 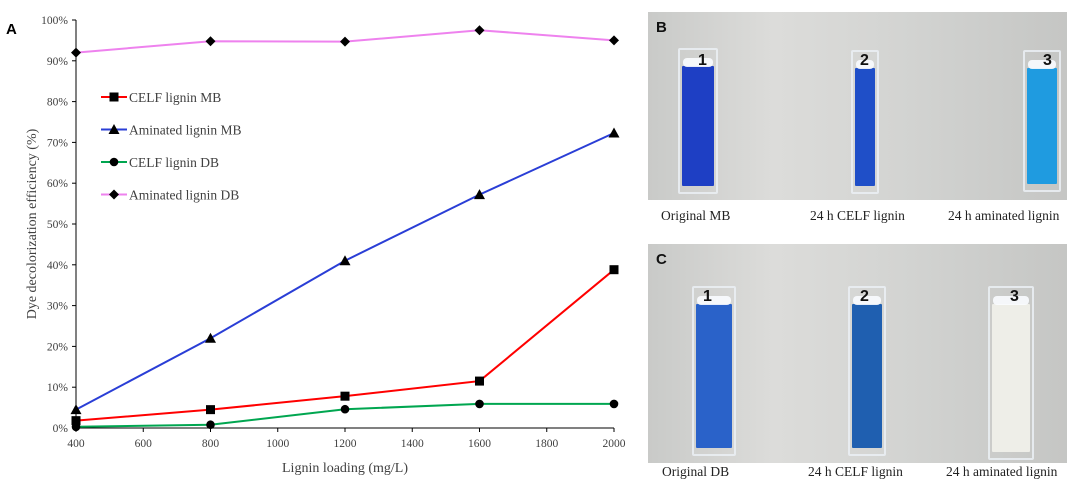 What do you see at coordinates (54, 21) in the screenshot?
I see `y-tick-label: 100%` at bounding box center [54, 21].